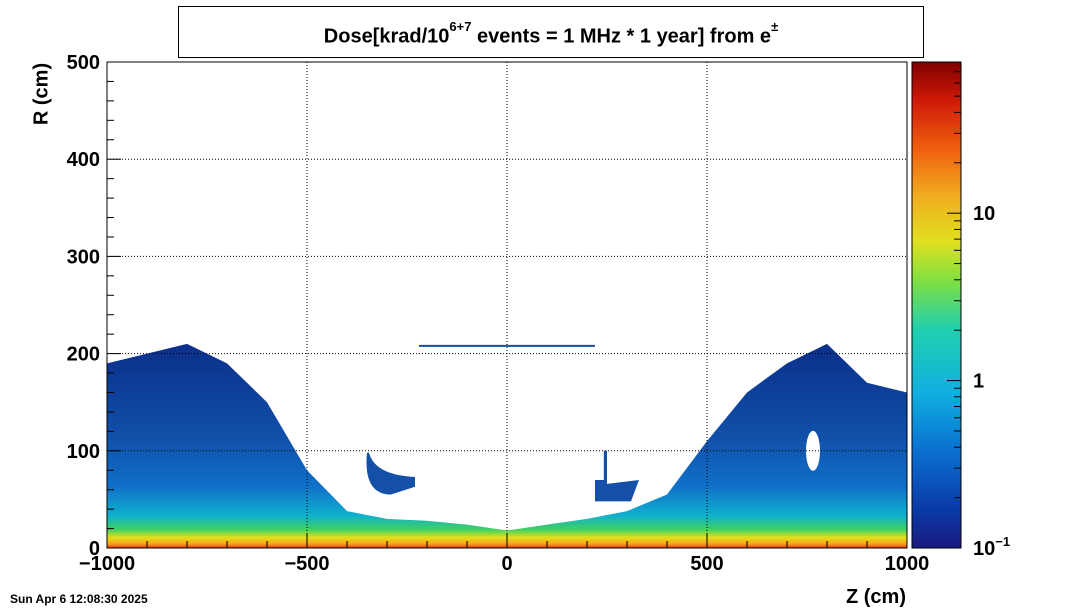 This screenshot has width=1068, height=610. Describe the element at coordinates (706, 564) in the screenshot. I see `x-tick-label: 500` at that location.